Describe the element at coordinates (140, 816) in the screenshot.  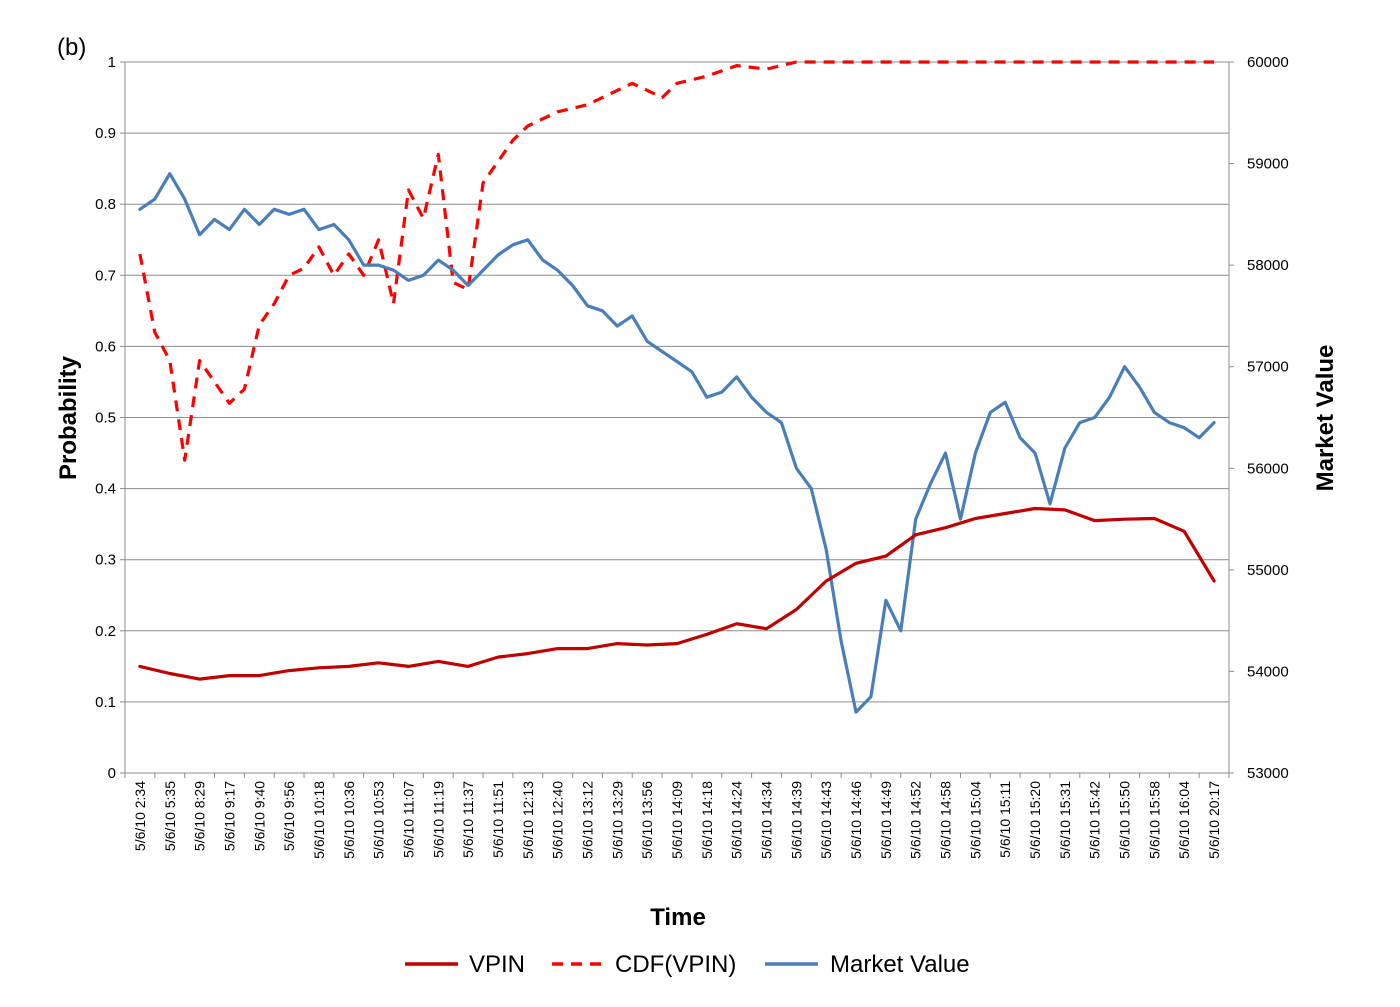
I see `x-tick-label: 5/6/10 2:34` at that location.